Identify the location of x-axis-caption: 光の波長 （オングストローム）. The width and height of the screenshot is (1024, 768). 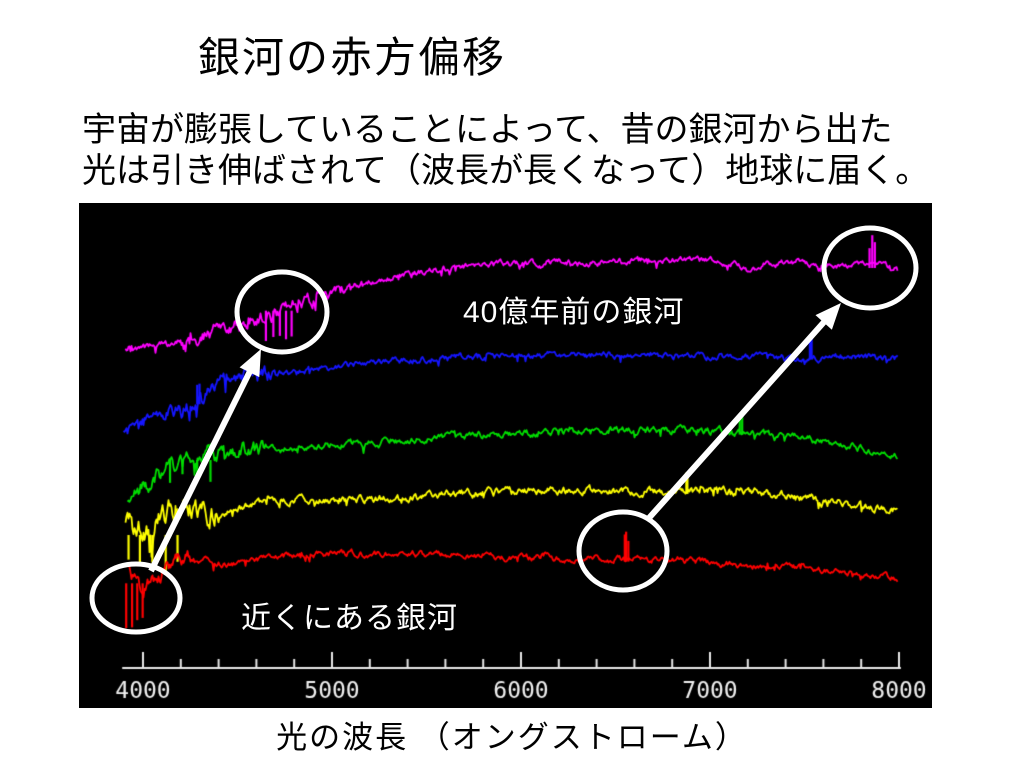
(512, 737).